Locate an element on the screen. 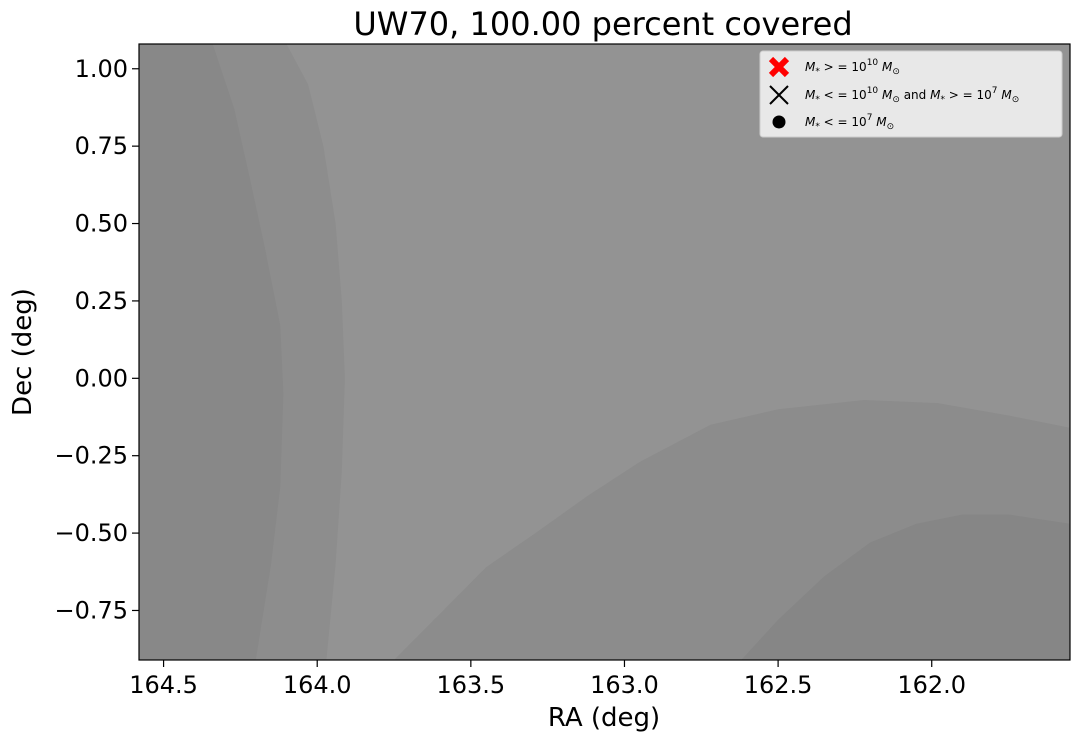  x-tick-label: 164.5 is located at coordinates (163, 685).